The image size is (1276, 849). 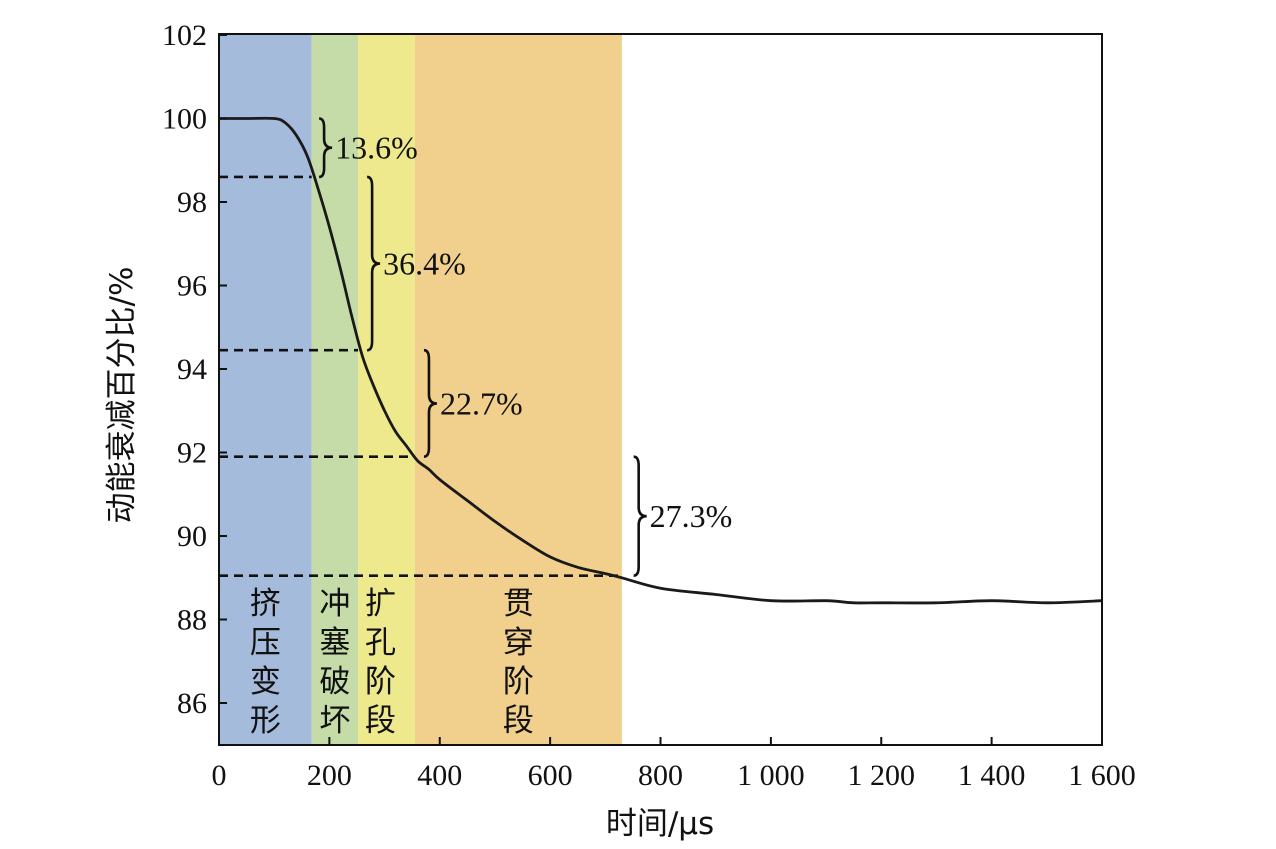 What do you see at coordinates (376, 148) in the screenshot?
I see `percentage-label-1: 13.6%` at bounding box center [376, 148].